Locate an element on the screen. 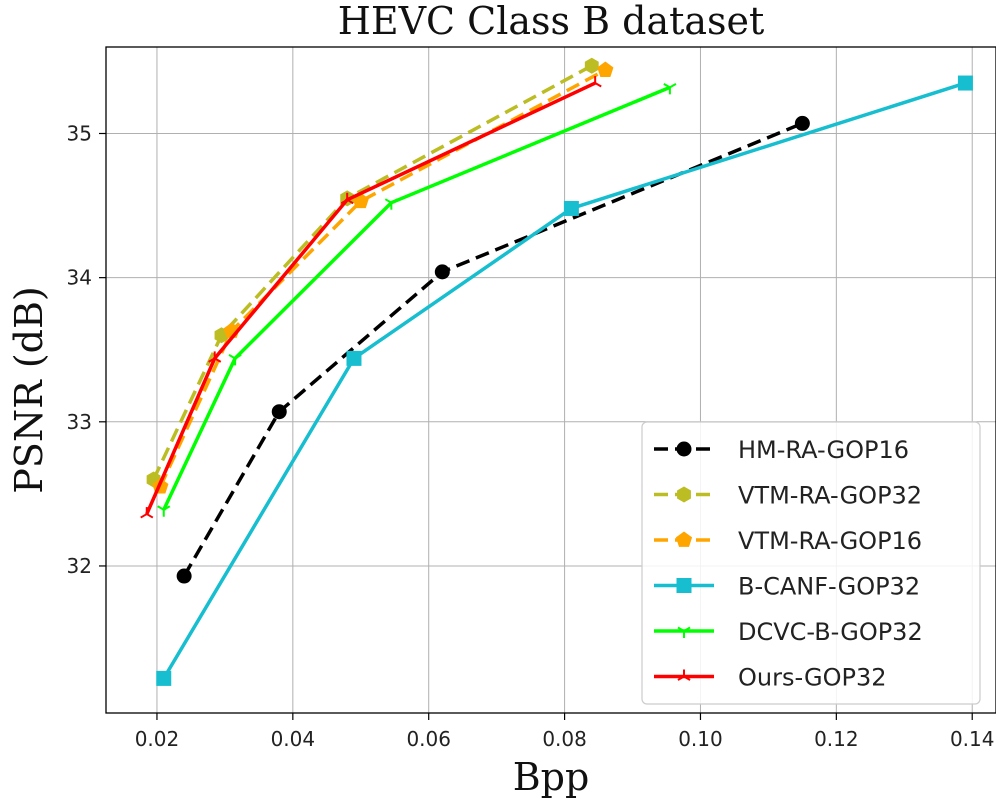 The height and width of the screenshot is (802, 996). legend-entry: B-CANF-GOP32 is located at coordinates (787, 587).